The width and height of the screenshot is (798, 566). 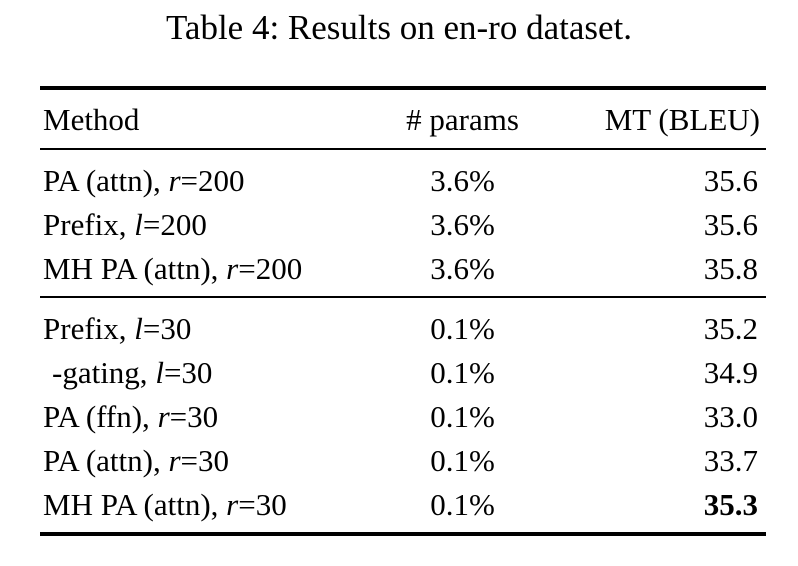 I want to click on table-row: -gating, l=30 0.1% 34.9, so click(x=403, y=372).